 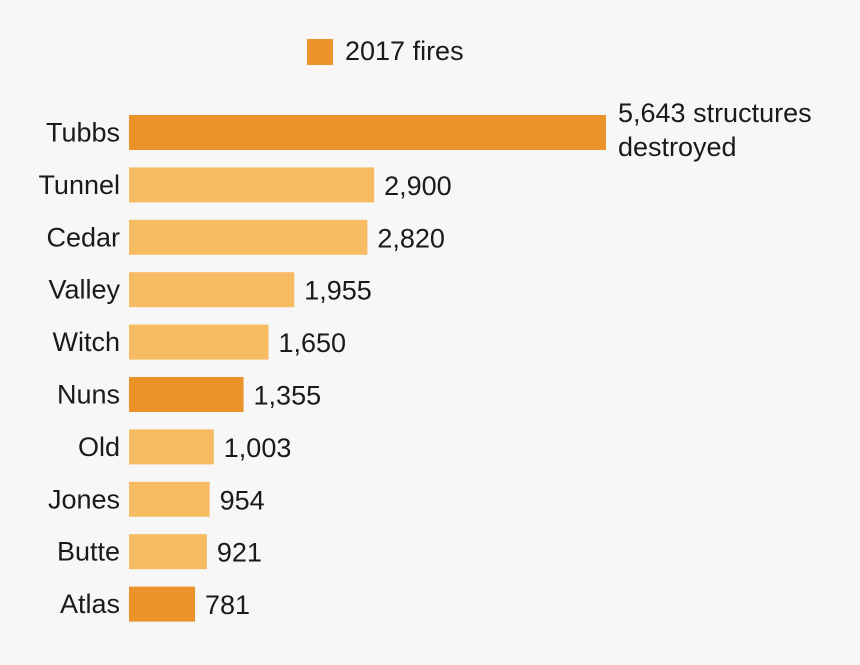 What do you see at coordinates (169, 499) in the screenshot?
I see `bar-jones` at bounding box center [169, 499].